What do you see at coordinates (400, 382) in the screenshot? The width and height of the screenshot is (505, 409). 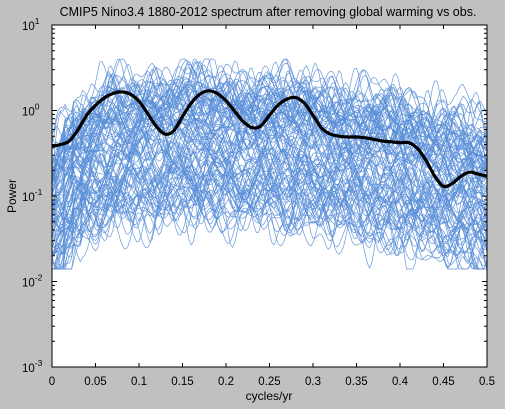 I see `x-tick-label: 0.4` at bounding box center [400, 382].